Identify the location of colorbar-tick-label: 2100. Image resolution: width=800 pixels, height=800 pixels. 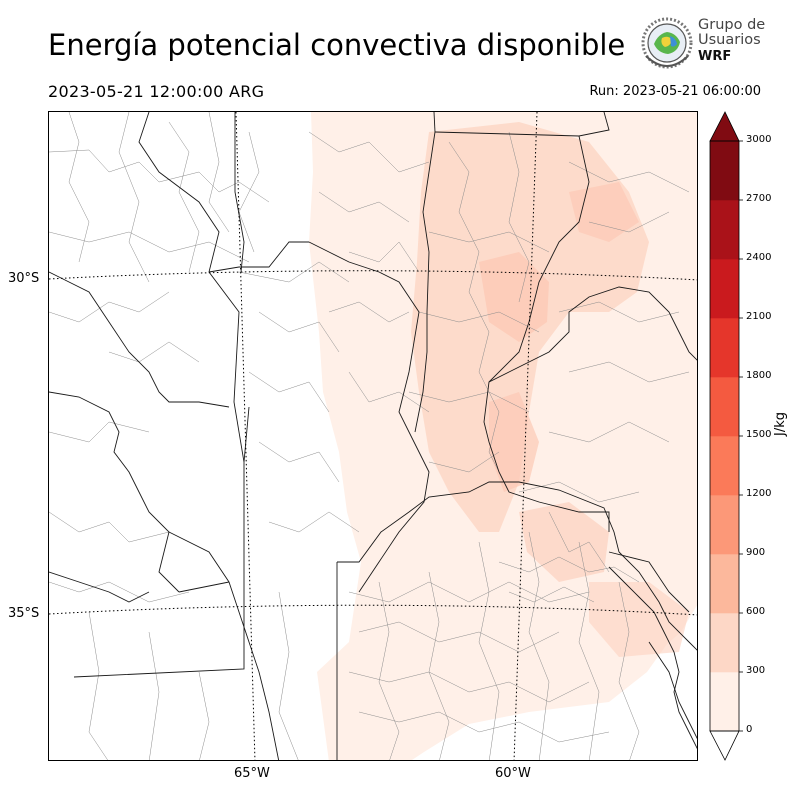
(759, 316).